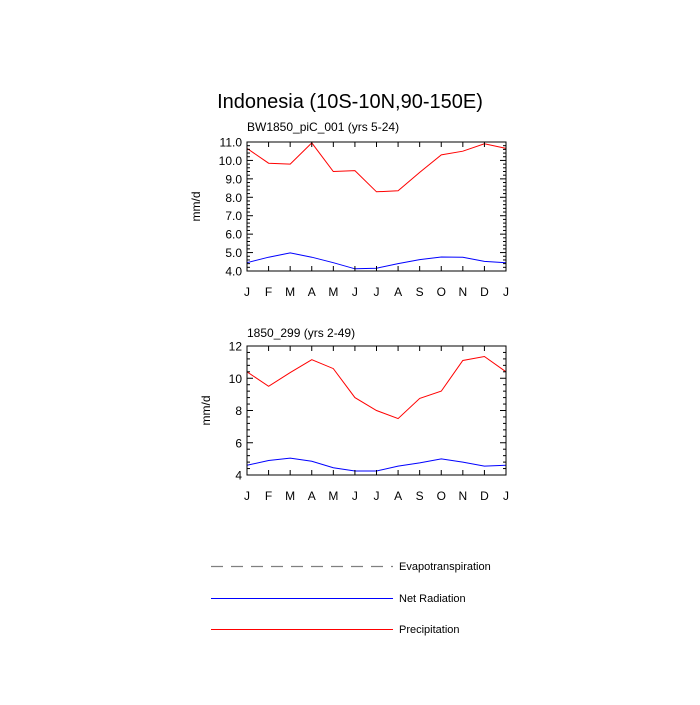 The height and width of the screenshot is (705, 700). Describe the element at coordinates (238, 443) in the screenshot. I see `y-tick-label: 6` at that location.